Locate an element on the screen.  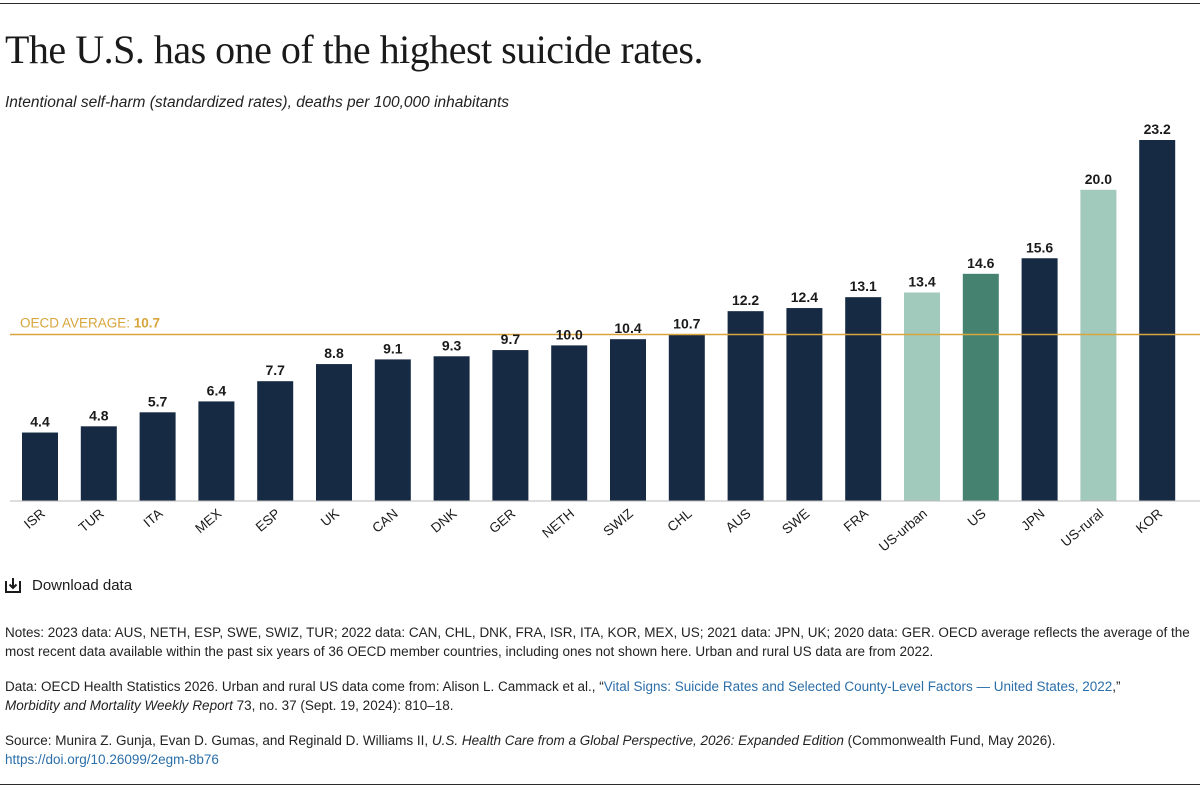
bar-tur is located at coordinates (98, 463).